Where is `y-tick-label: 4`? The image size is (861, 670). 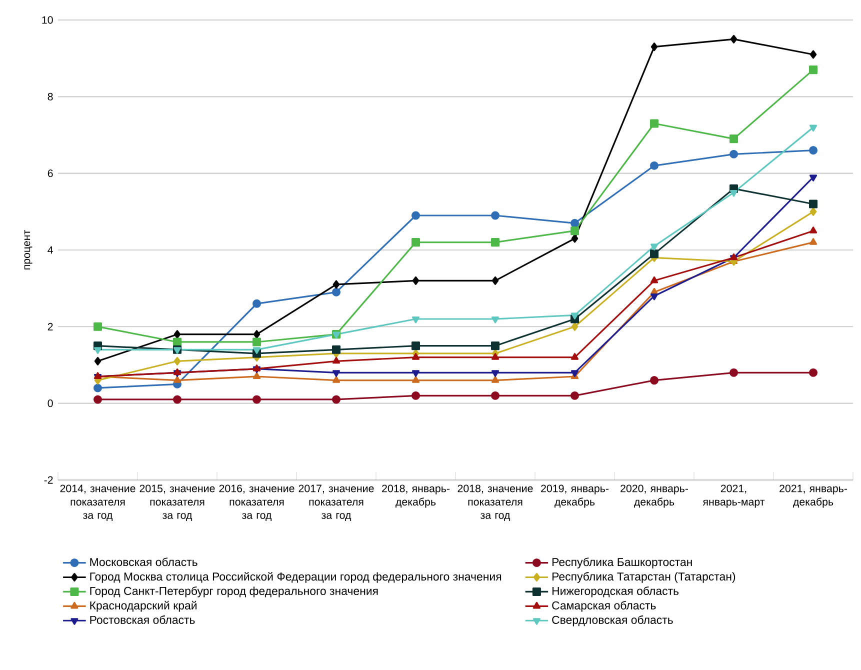 y-tick-label: 4 is located at coordinates (50, 250).